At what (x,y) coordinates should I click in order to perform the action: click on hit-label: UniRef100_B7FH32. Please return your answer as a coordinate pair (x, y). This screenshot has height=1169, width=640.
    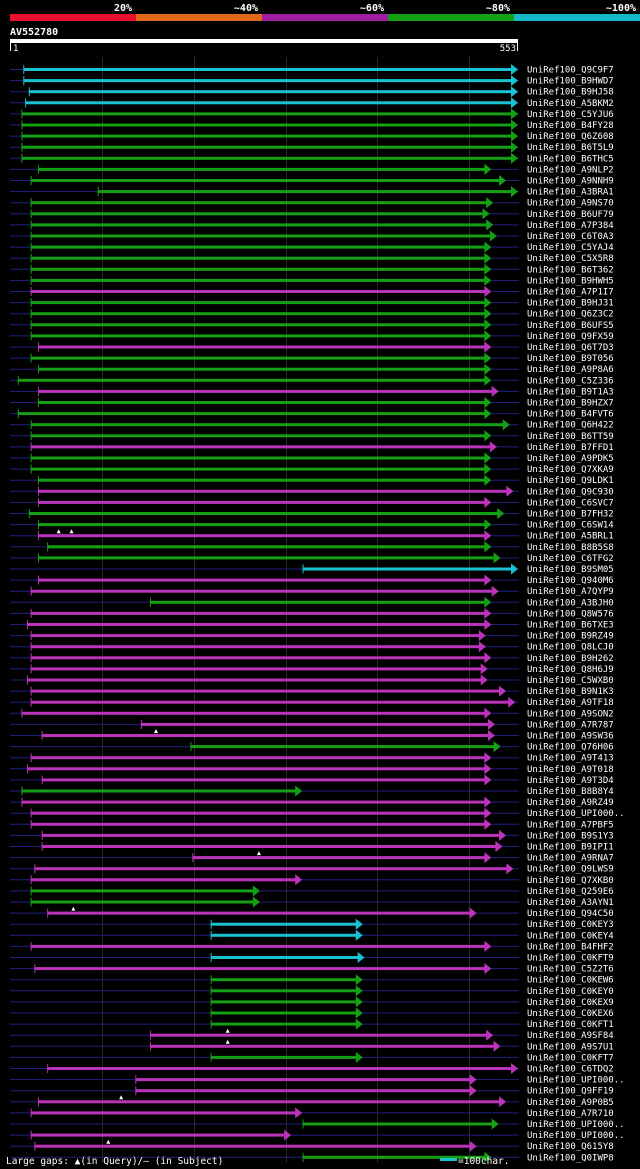
    Looking at the image, I should click on (570, 515).